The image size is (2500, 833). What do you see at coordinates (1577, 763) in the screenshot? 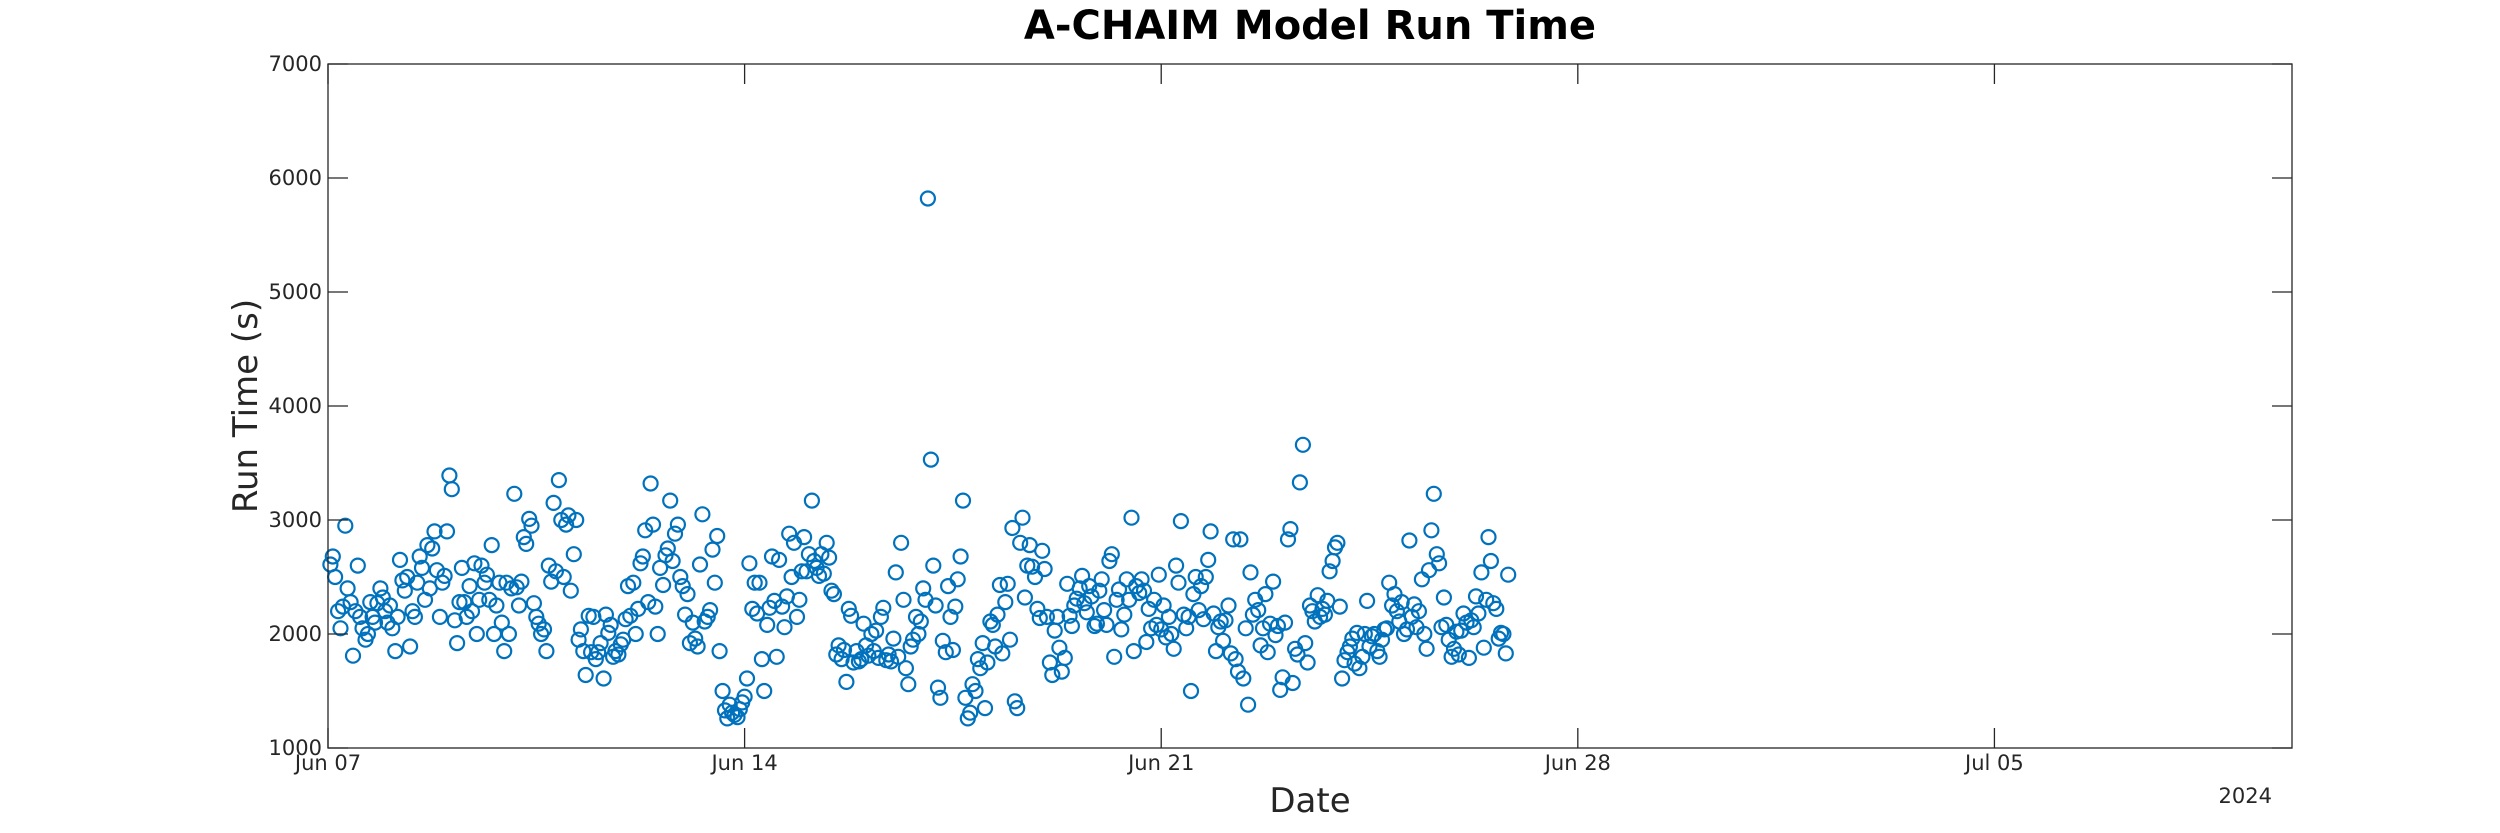
I see `x-tick-label: Jun 28` at bounding box center [1577, 763].